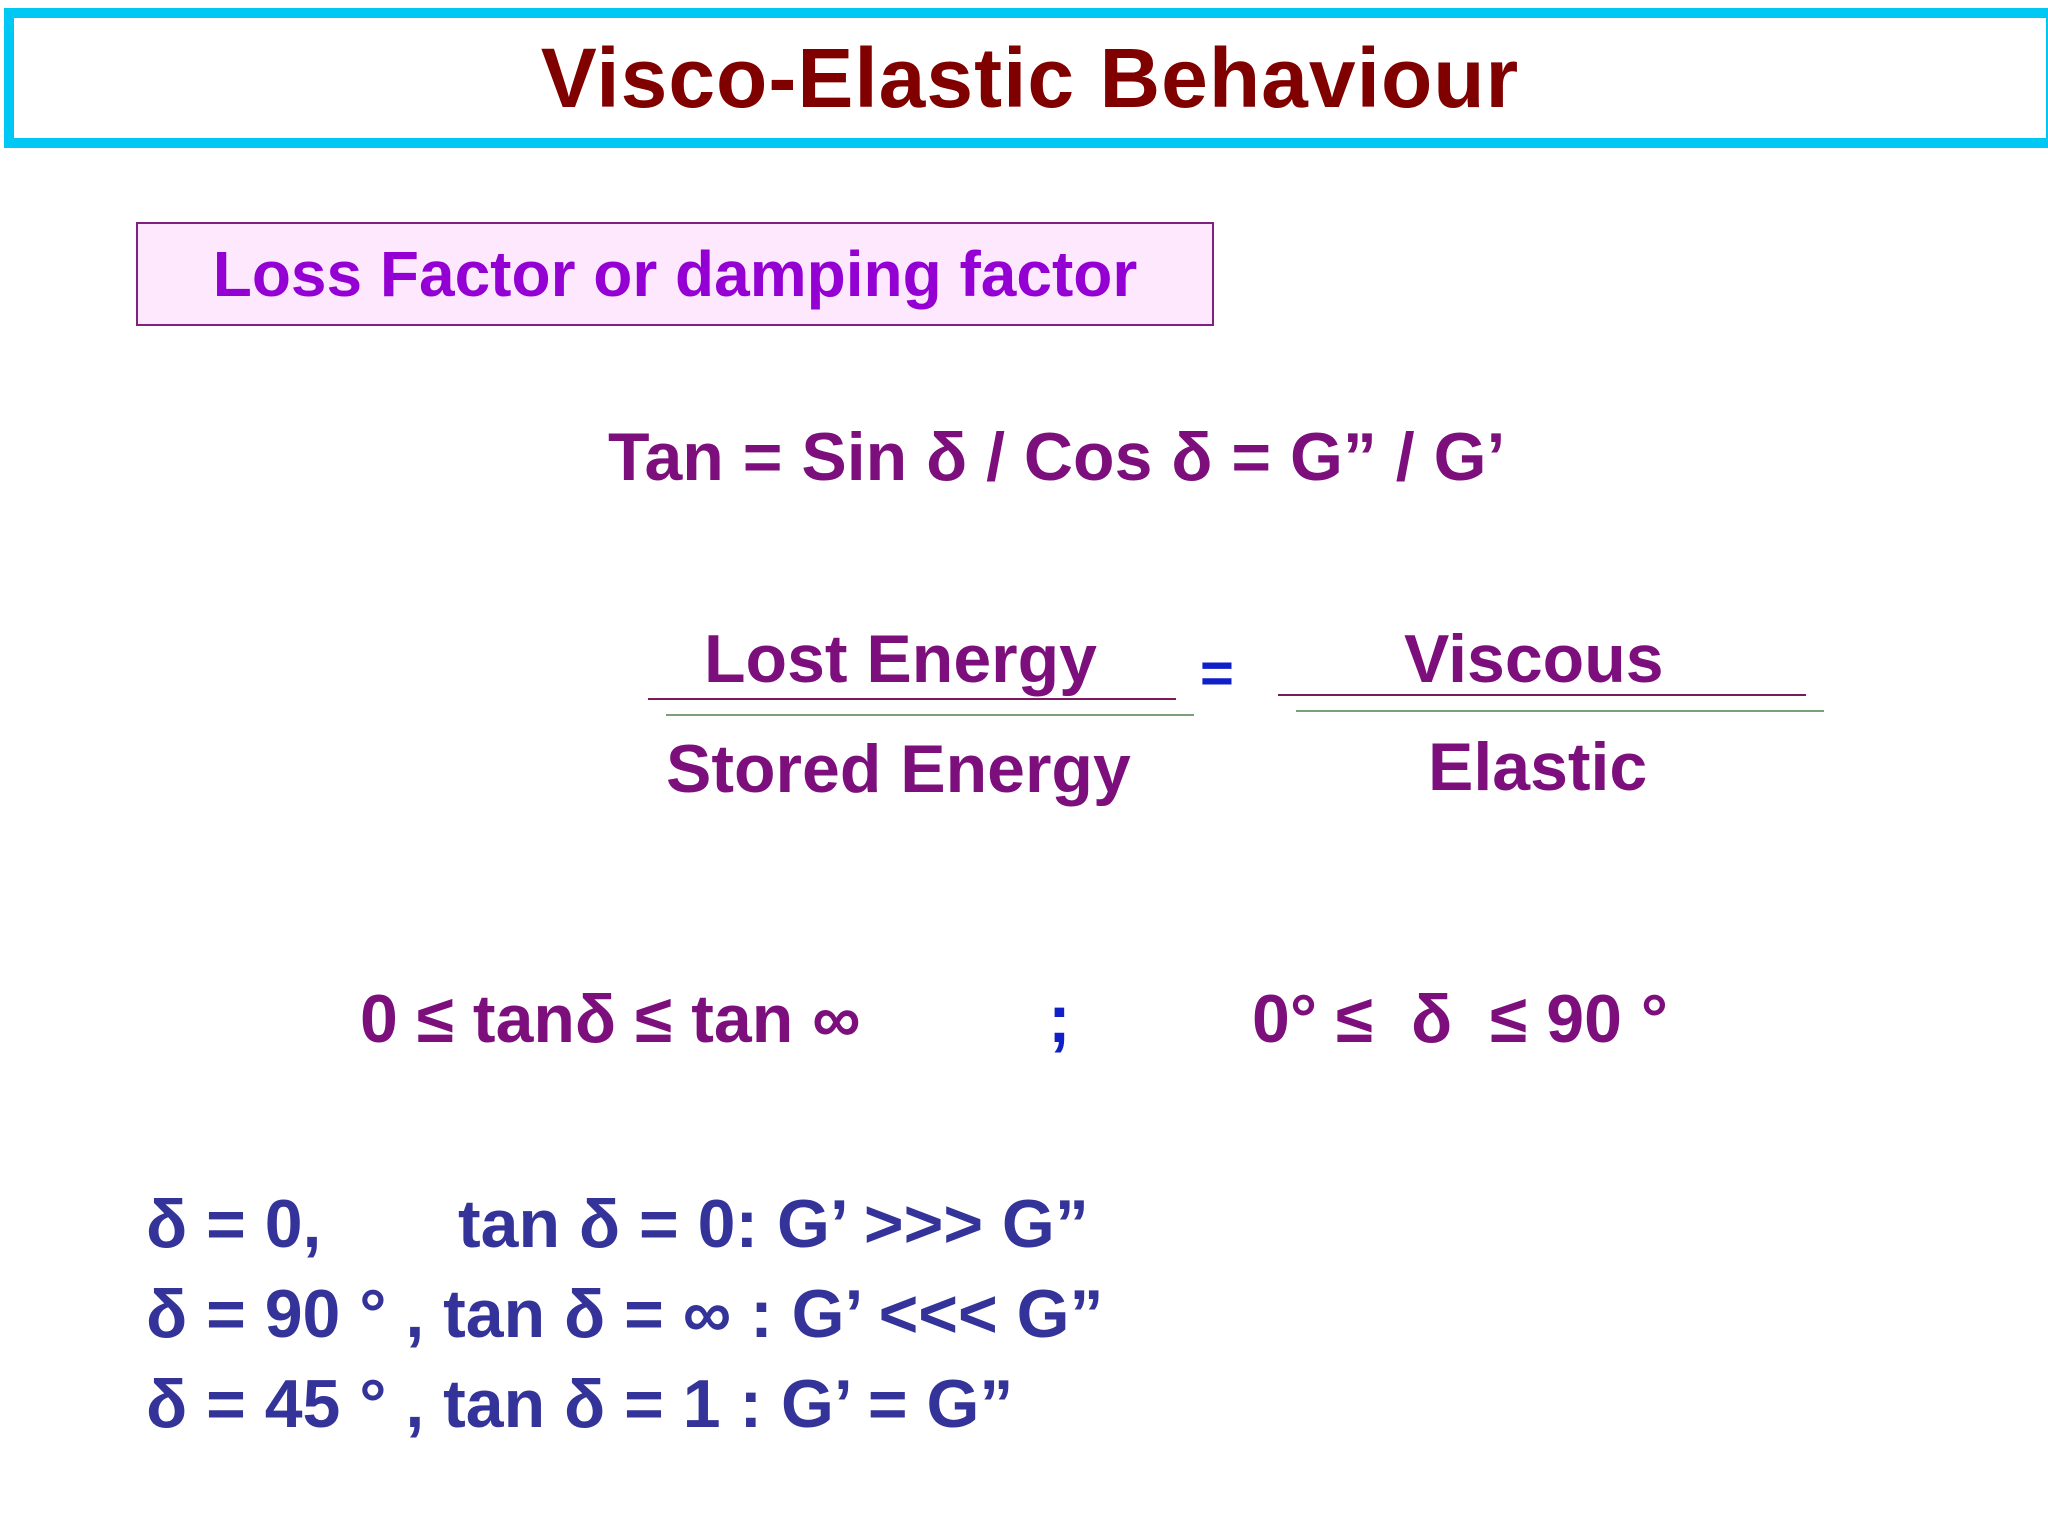 The height and width of the screenshot is (1536, 2048). I want to click on subtitle-box: Loss Factor or damping factor, so click(675, 274).